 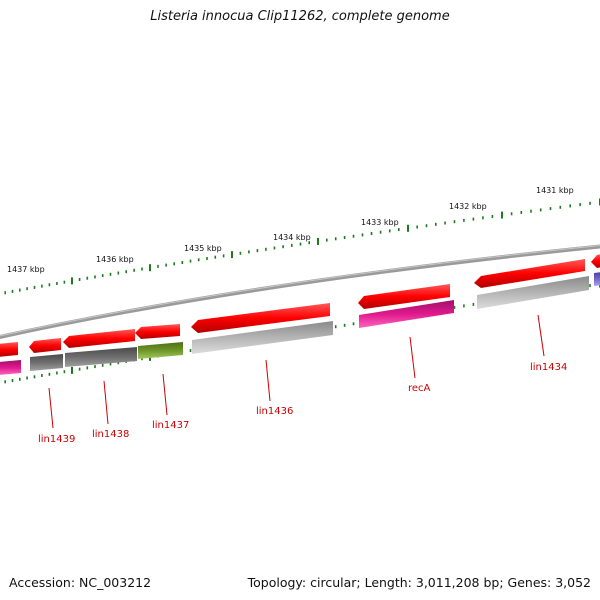 I want to click on gene-label-lin1436: lin1436, so click(x=274, y=411).